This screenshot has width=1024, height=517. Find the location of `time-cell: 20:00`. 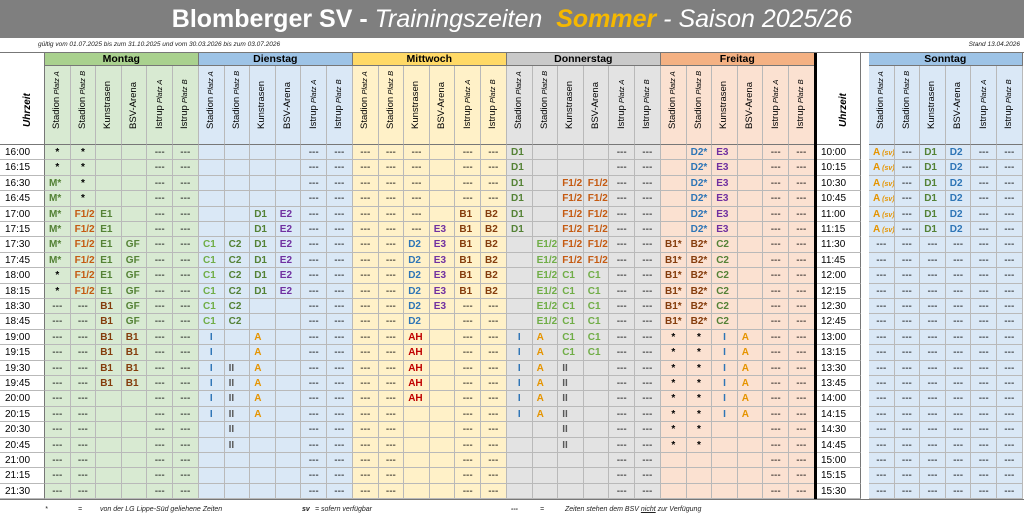

time-cell: 20:00 is located at coordinates (22, 399).